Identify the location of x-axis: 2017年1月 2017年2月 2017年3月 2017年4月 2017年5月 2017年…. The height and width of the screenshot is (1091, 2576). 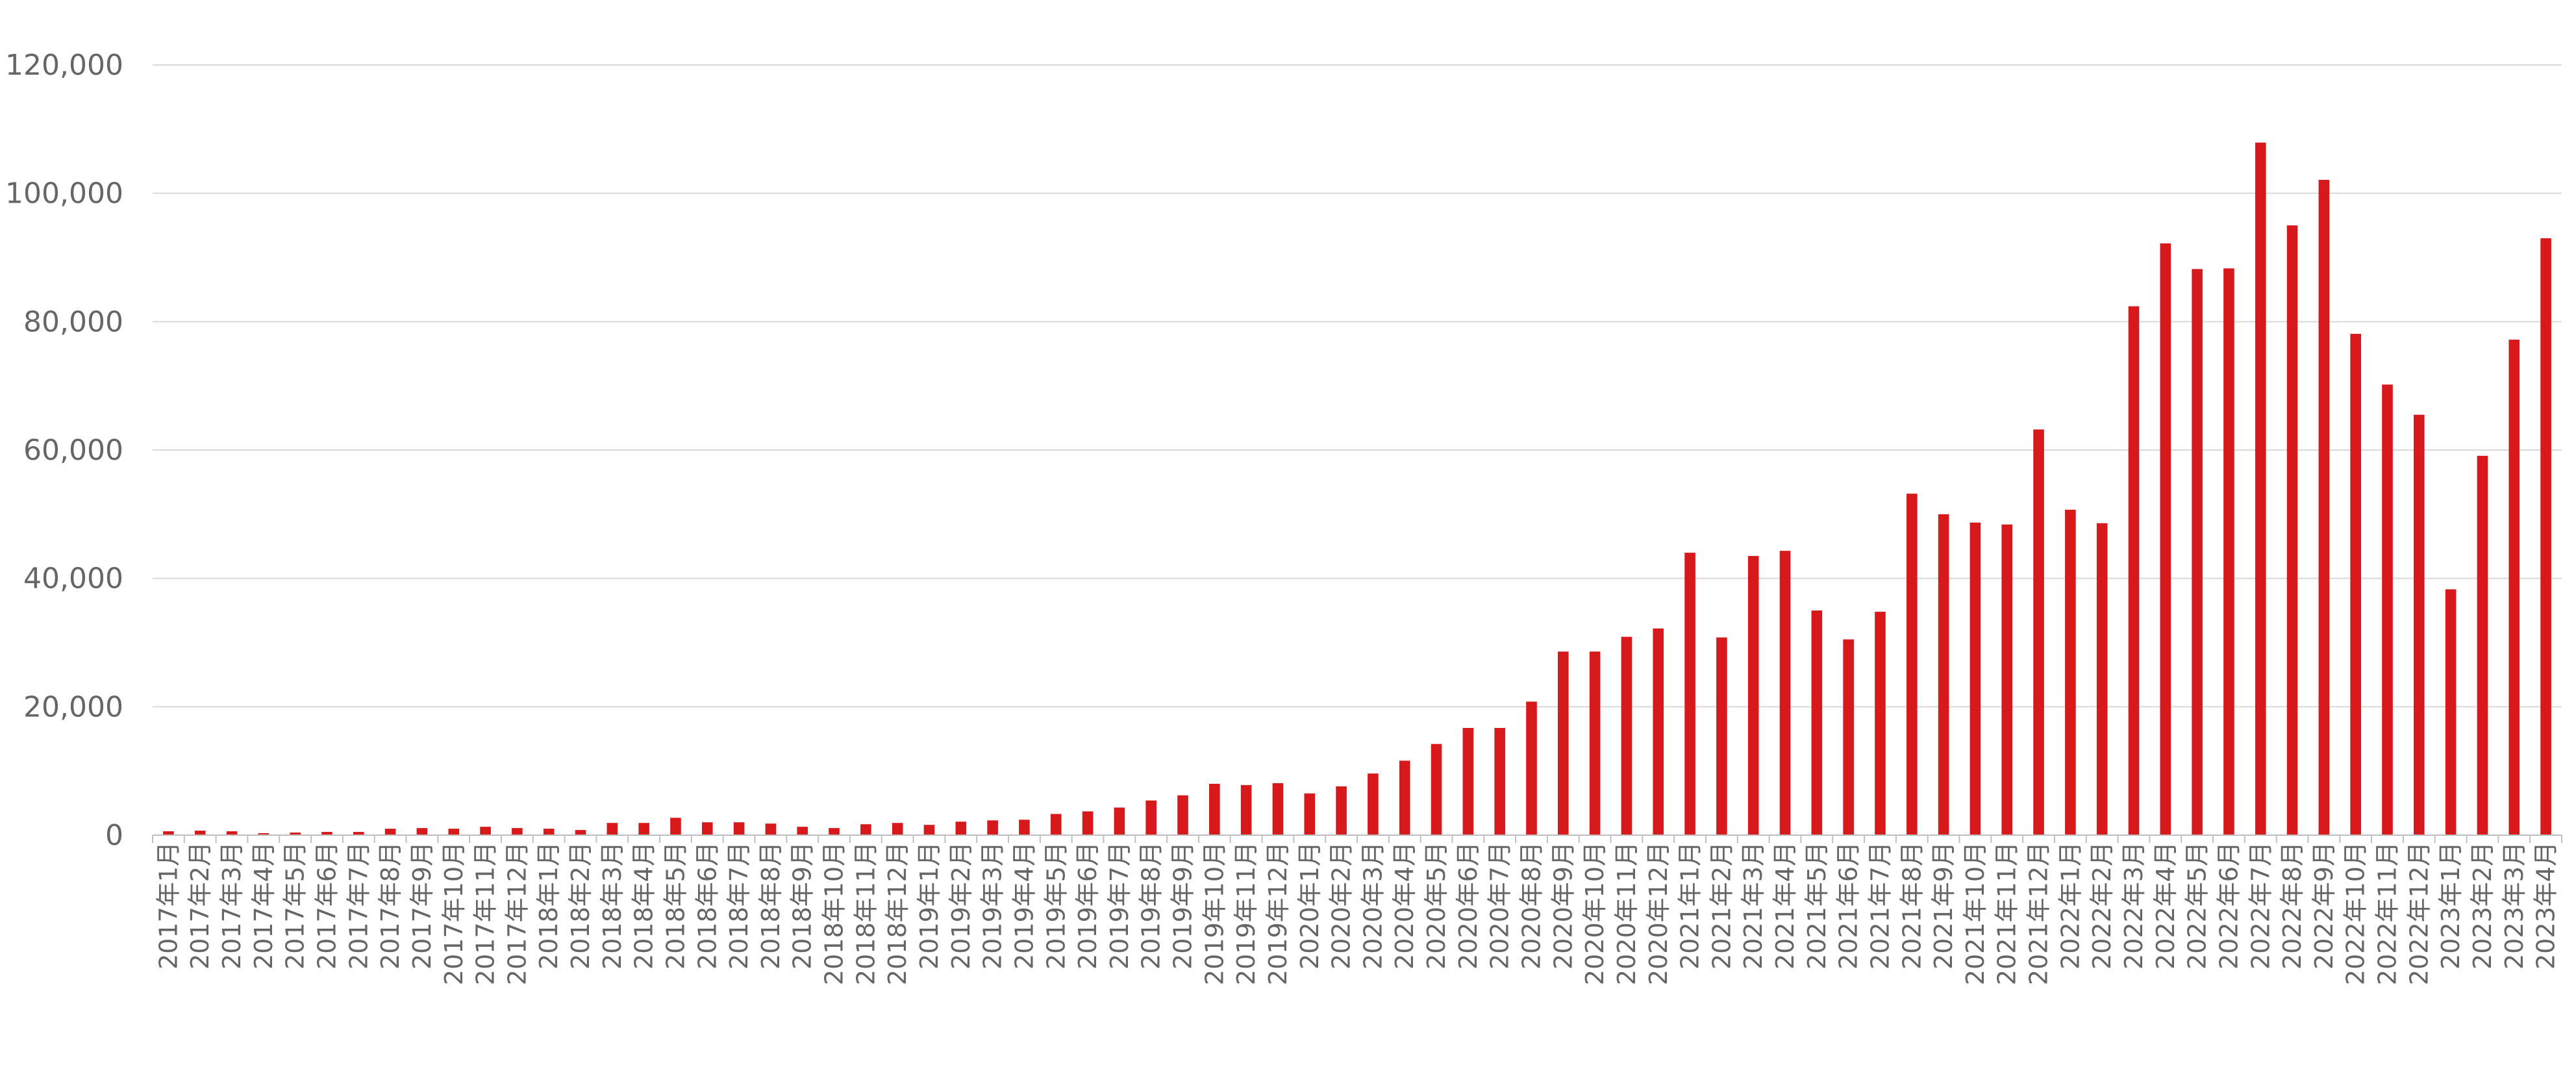
(1357, 909).